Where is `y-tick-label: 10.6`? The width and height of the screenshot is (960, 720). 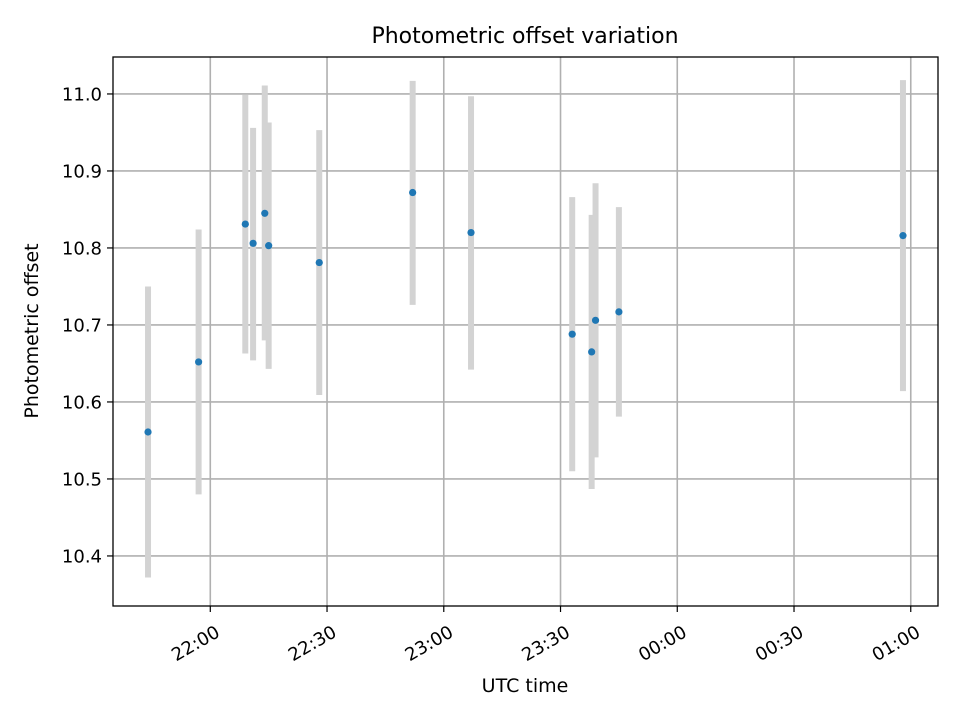
y-tick-label: 10.6 is located at coordinates (82, 402).